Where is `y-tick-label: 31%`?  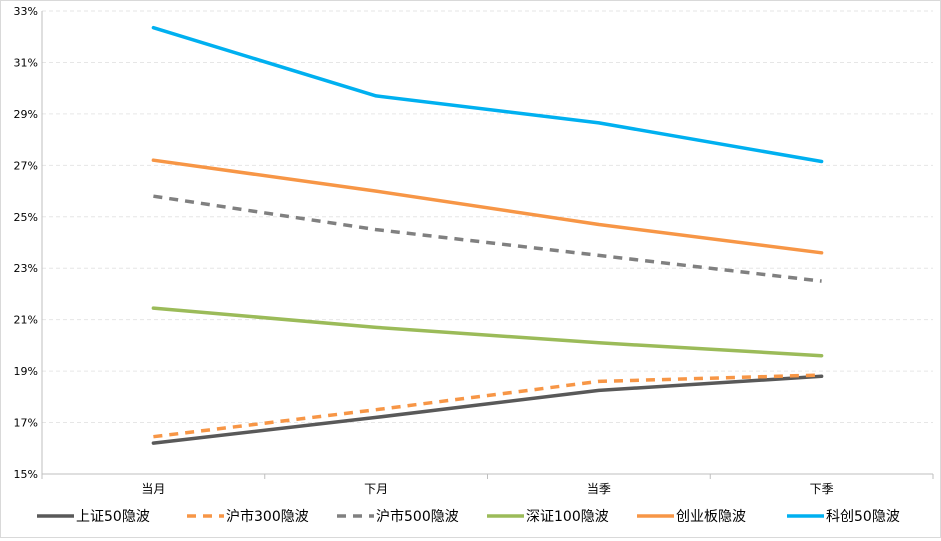
y-tick-label: 31% is located at coordinates (26, 62).